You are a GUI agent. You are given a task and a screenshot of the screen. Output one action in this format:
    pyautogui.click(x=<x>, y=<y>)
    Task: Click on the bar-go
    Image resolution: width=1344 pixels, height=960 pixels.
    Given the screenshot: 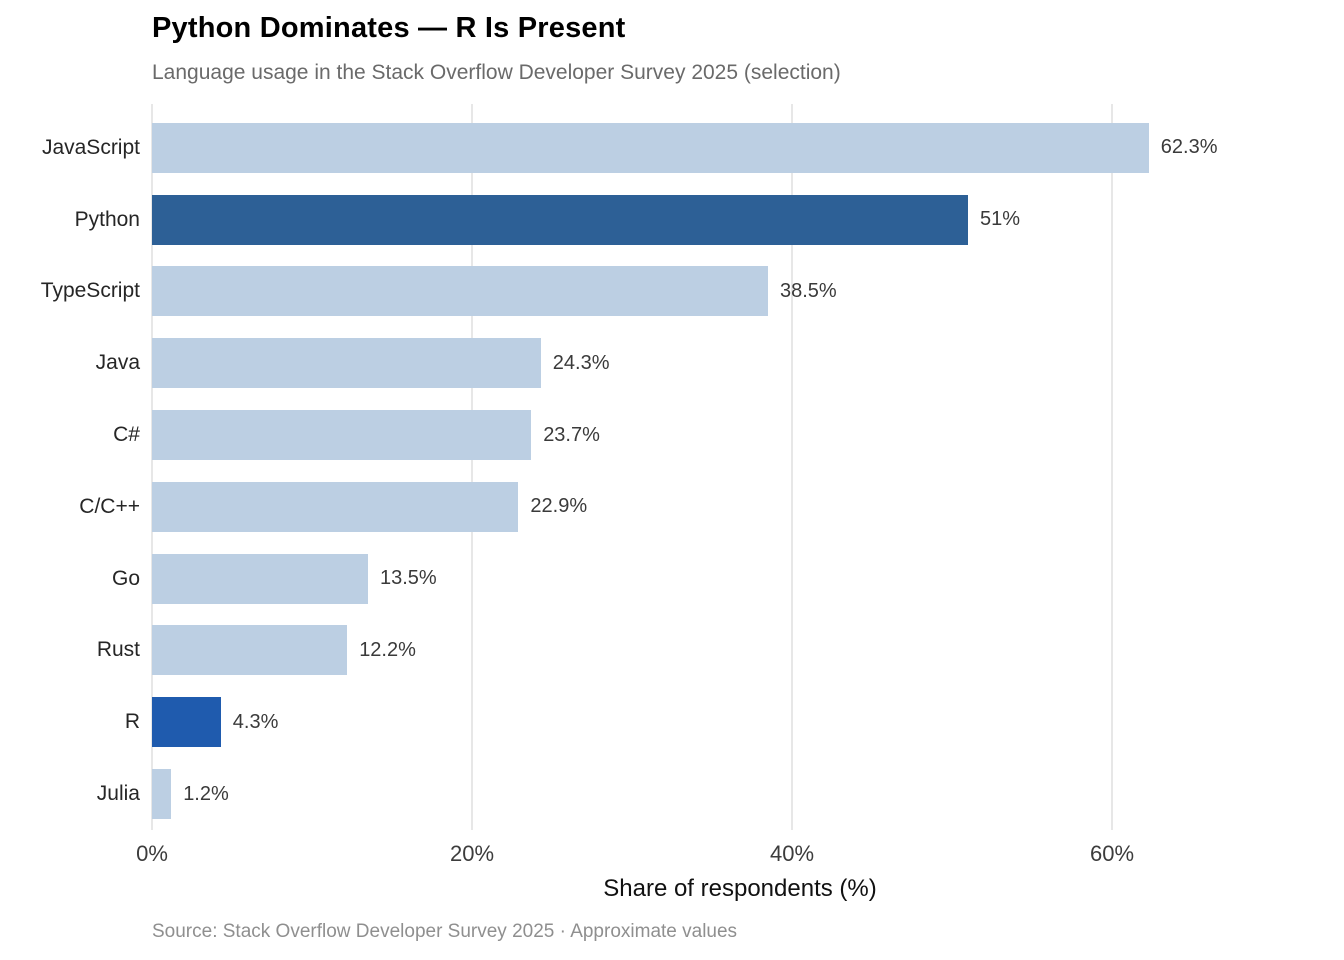 What is the action you would take?
    pyautogui.click(x=260, y=578)
    